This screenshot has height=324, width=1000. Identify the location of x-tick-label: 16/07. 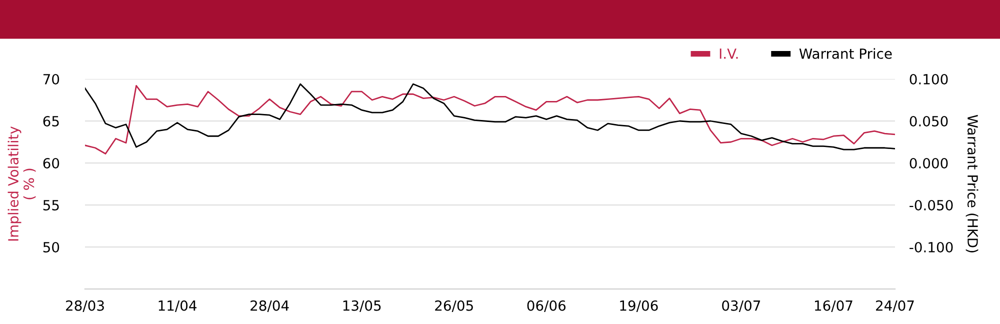
(833, 306).